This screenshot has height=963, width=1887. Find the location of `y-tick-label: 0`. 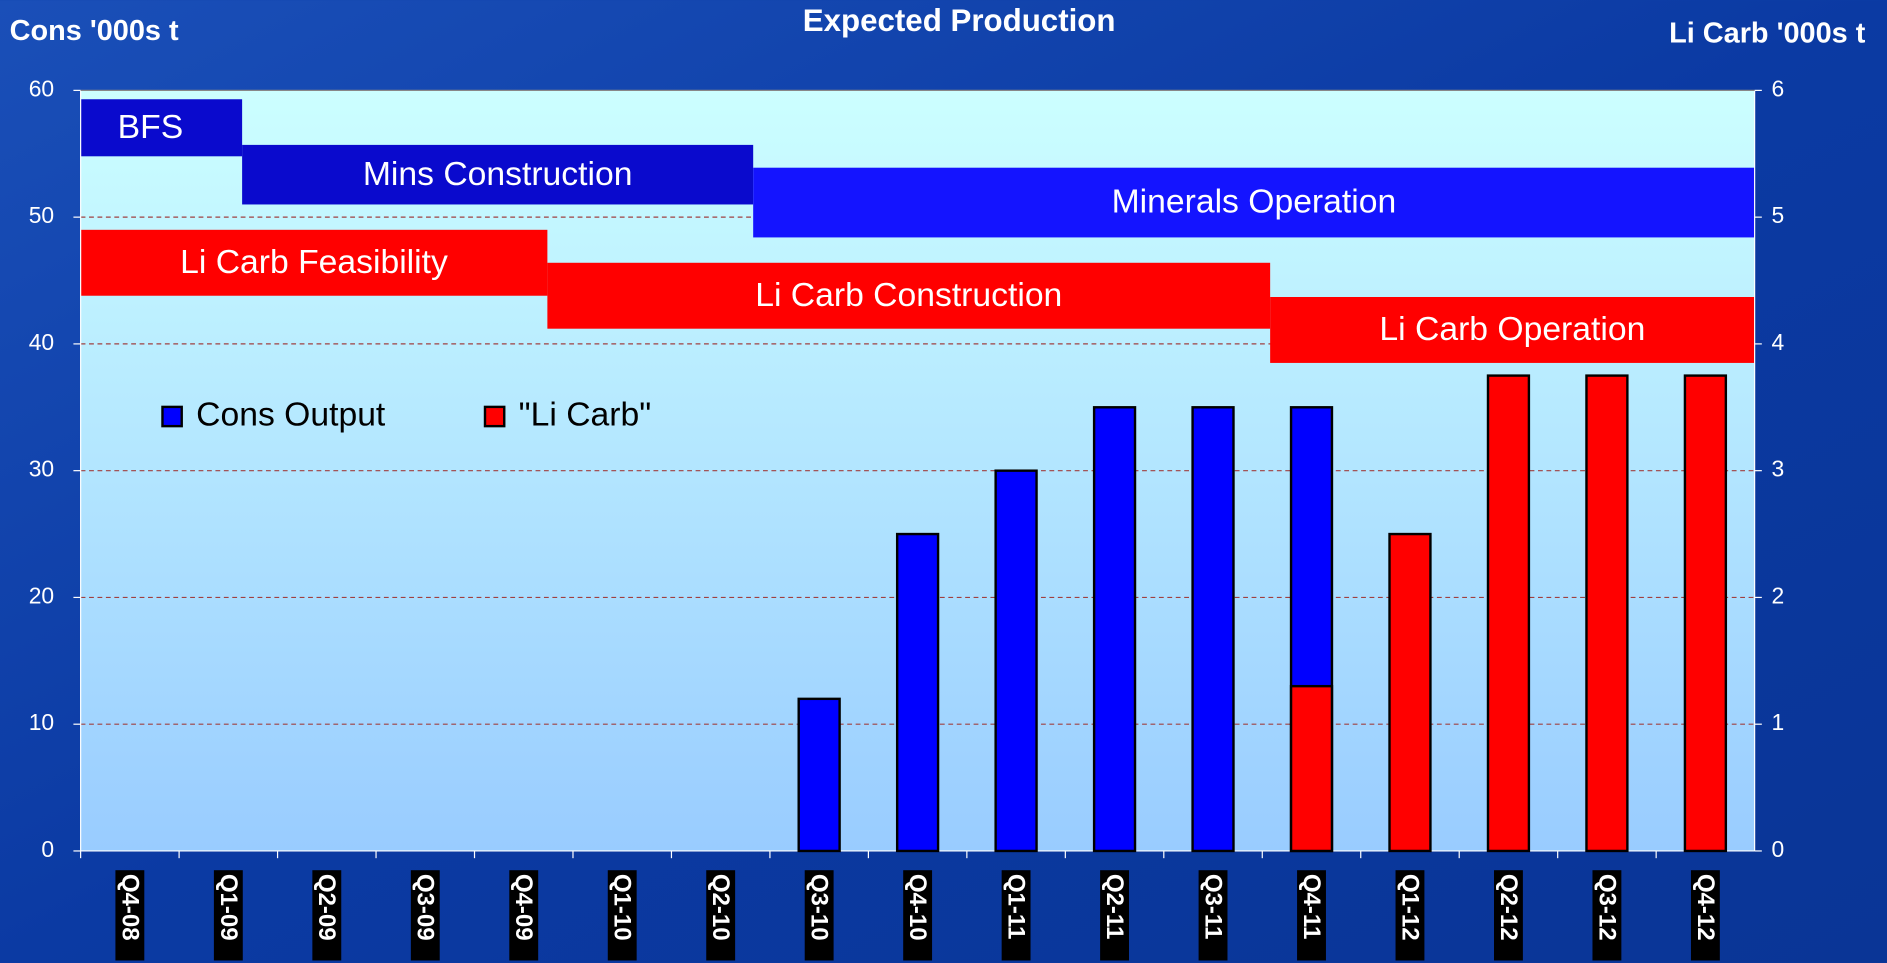

y-tick-label: 0 is located at coordinates (47, 849).